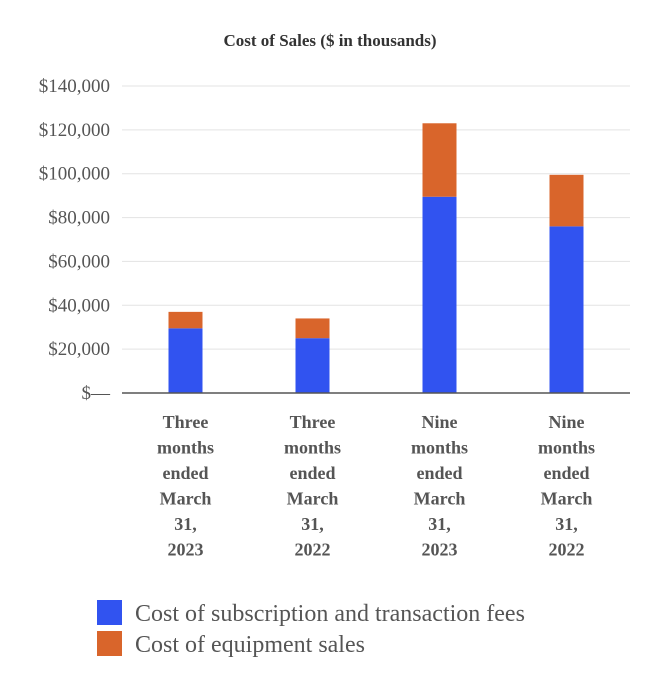 The height and width of the screenshot is (700, 660). I want to click on y-tick-label: $80,000, so click(79, 218).